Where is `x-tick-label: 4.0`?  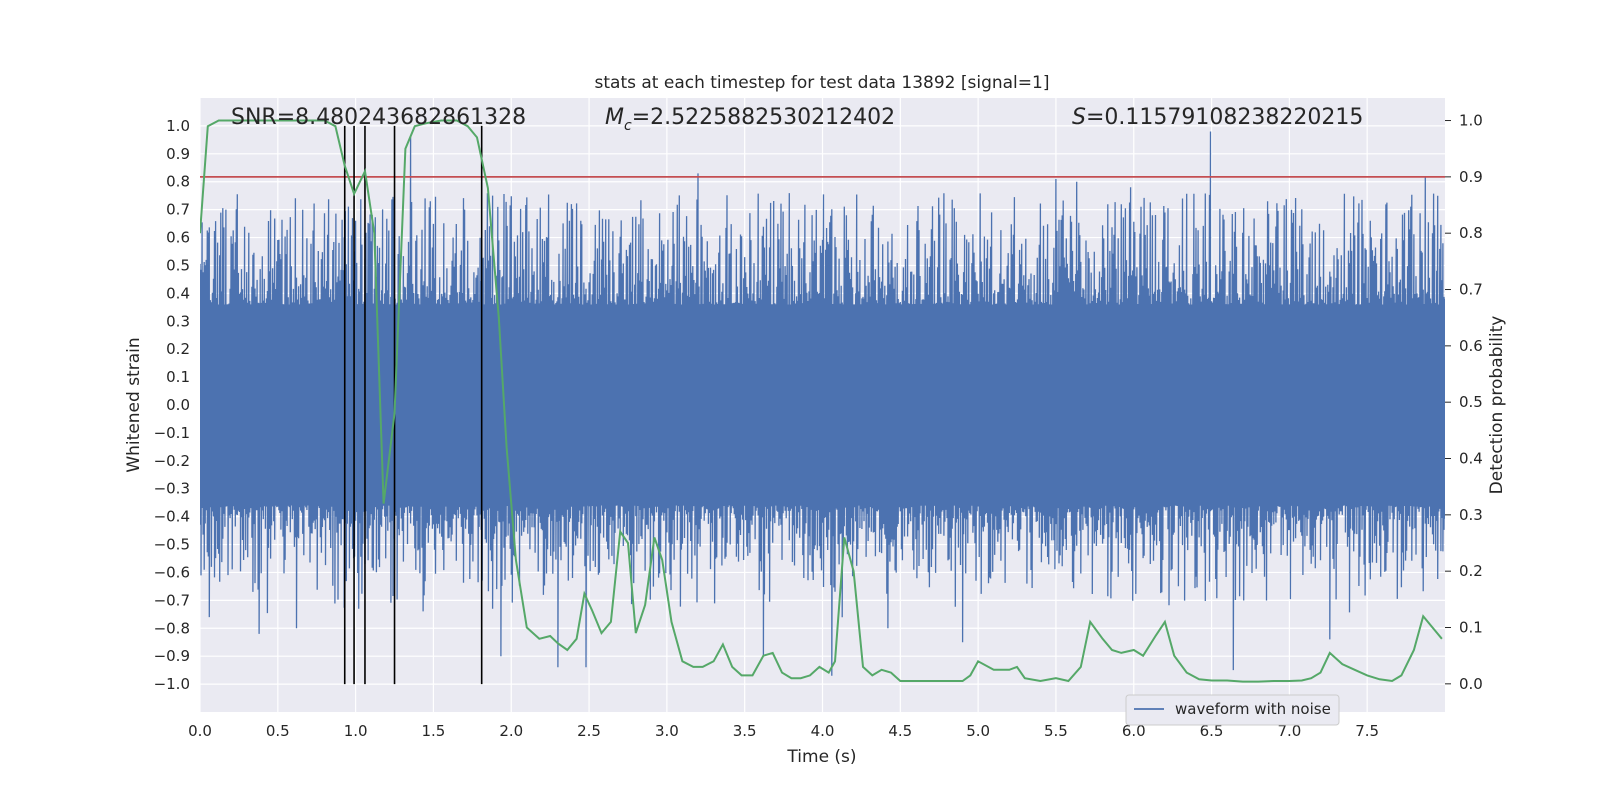 x-tick-label: 4.0 is located at coordinates (823, 731).